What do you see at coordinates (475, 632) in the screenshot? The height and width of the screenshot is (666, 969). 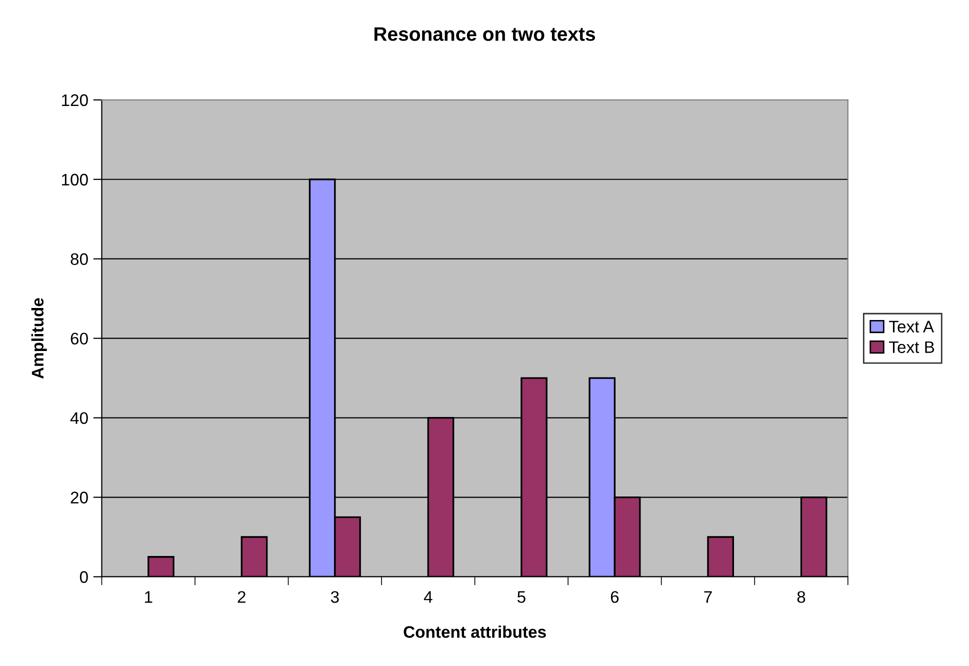 I see `x-axis-title: Content attributes` at bounding box center [475, 632].